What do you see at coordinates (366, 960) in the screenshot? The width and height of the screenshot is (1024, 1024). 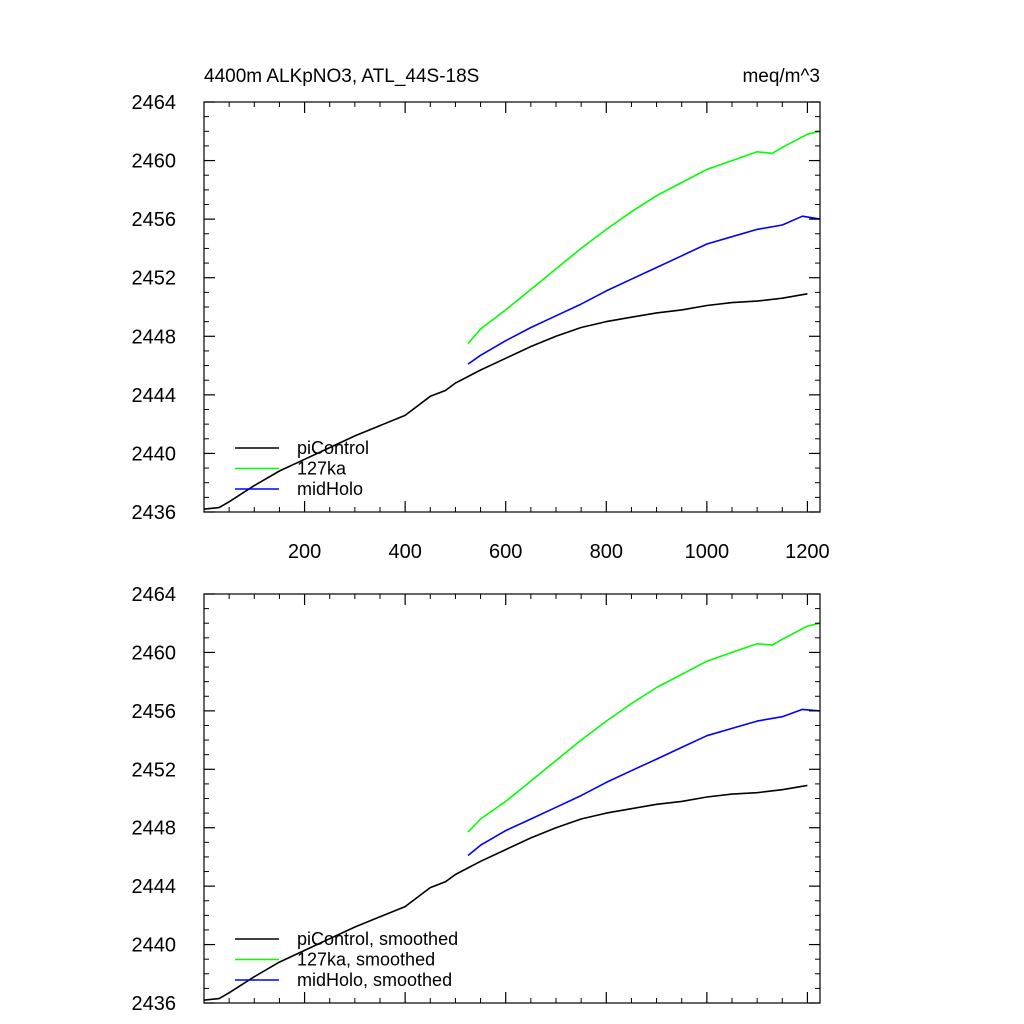 I see `legend-label: 127ka, smoothed` at bounding box center [366, 960].